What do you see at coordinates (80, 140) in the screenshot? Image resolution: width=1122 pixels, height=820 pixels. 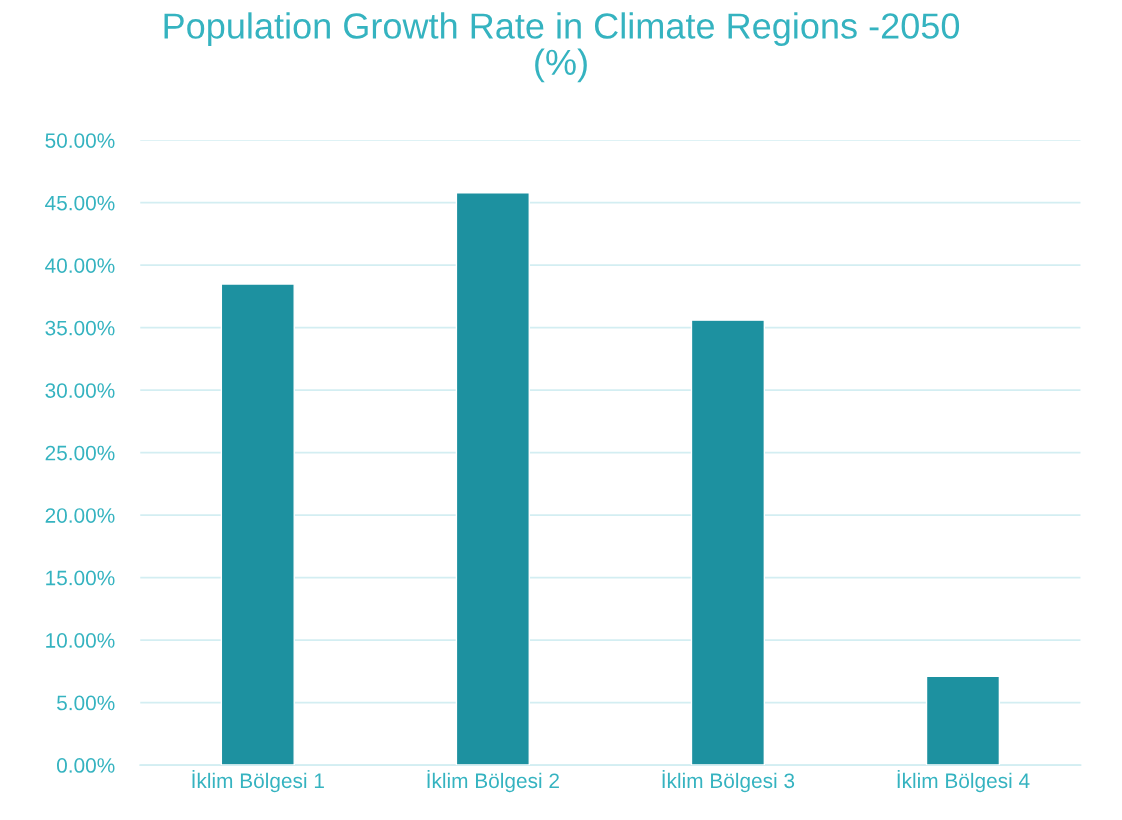 I see `y-tick-label: 50.00%` at bounding box center [80, 140].